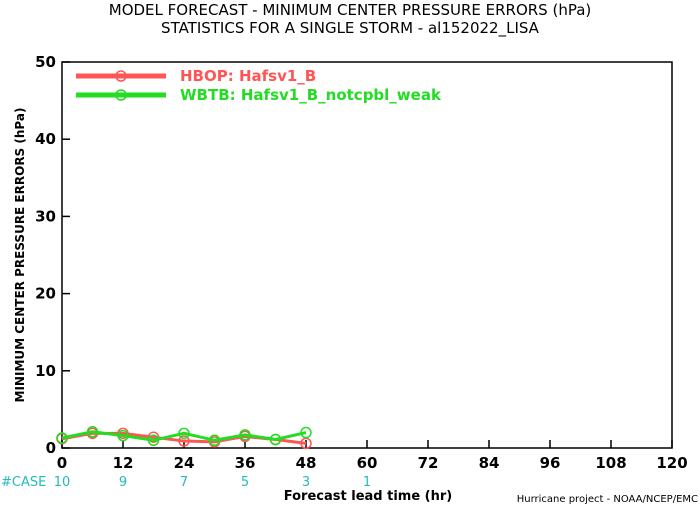 The width and height of the screenshot is (700, 506). I want to click on credit-text: Hurricane project - NOAA/NCEP/EMC, so click(607, 499).